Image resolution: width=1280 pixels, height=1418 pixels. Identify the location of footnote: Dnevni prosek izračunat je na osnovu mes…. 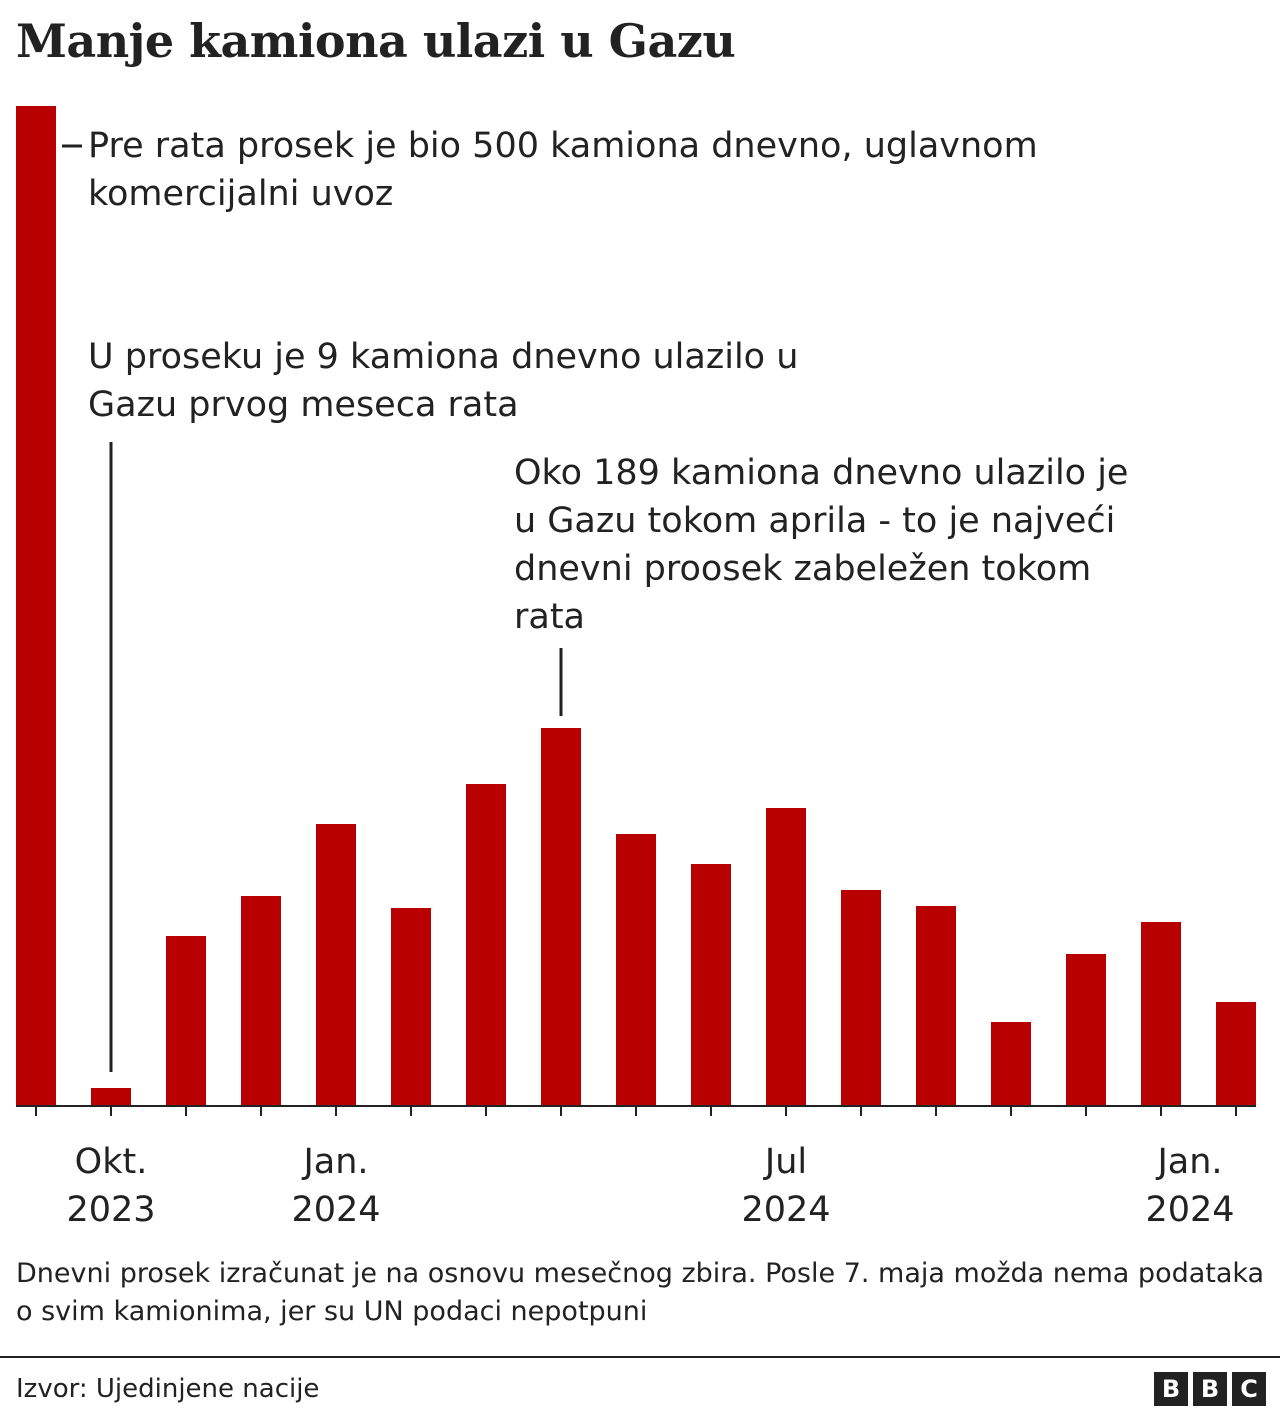
(640, 1292).